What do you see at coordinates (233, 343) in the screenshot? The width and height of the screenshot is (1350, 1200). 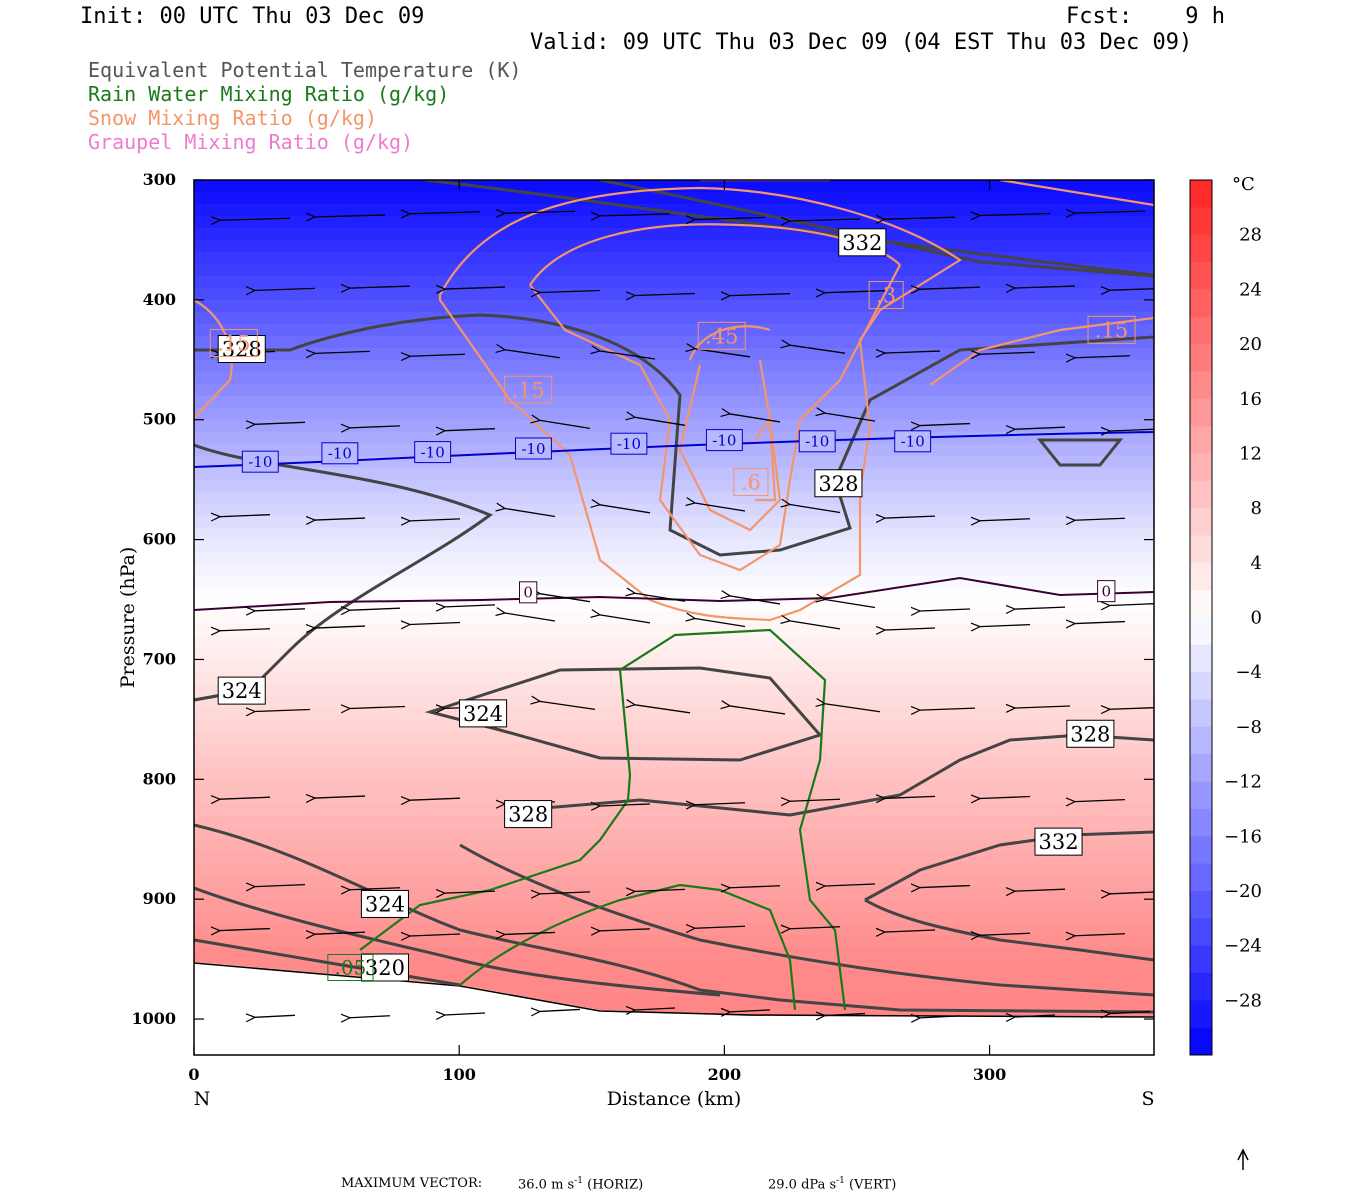 I see `snow-label-box` at bounding box center [233, 343].